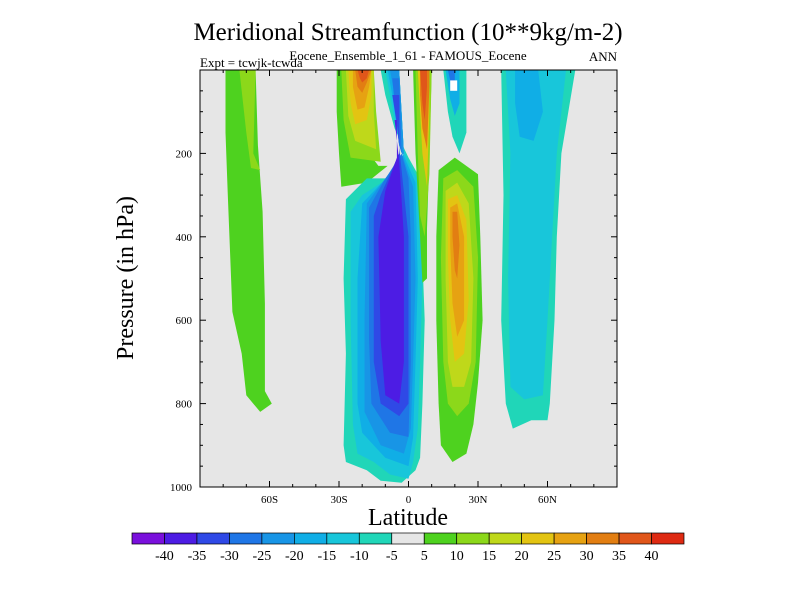 This screenshot has width=800, height=600. Describe the element at coordinates (619, 556) in the screenshot. I see `colorbar-label: 35` at that location.